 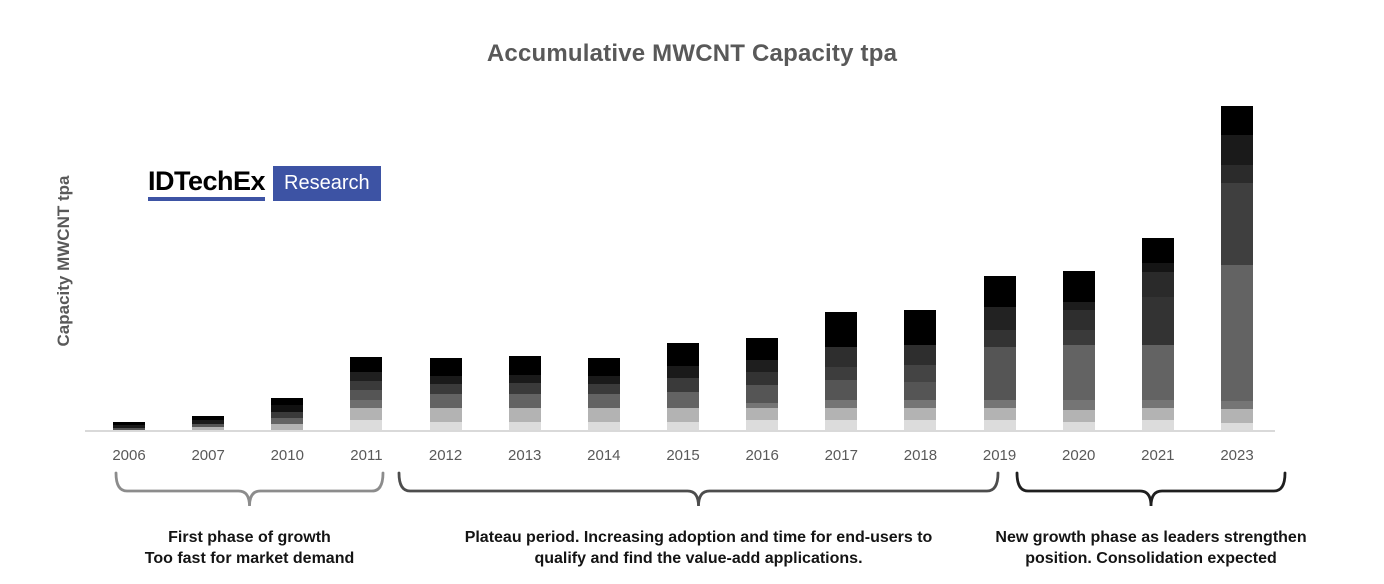 What do you see at coordinates (249, 537) in the screenshot?
I see `phase-annotation-line1: First phase of growth` at bounding box center [249, 537].